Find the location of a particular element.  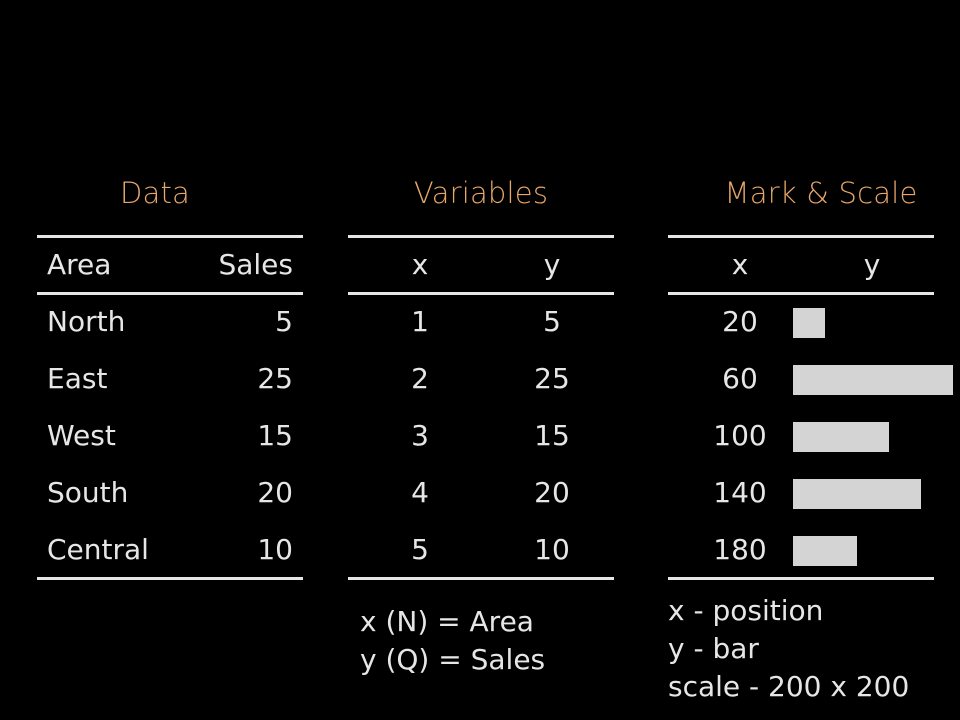

area-cell: South is located at coordinates (88, 492).